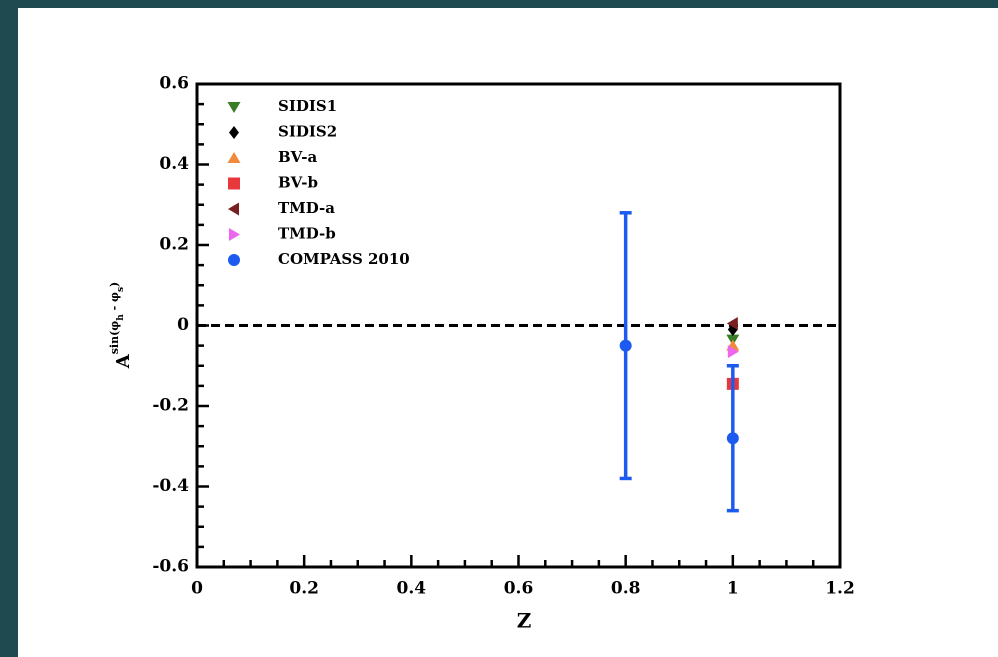 The height and width of the screenshot is (657, 998). Describe the element at coordinates (170, 567) in the screenshot. I see `y-tick-label: -0.6` at that location.